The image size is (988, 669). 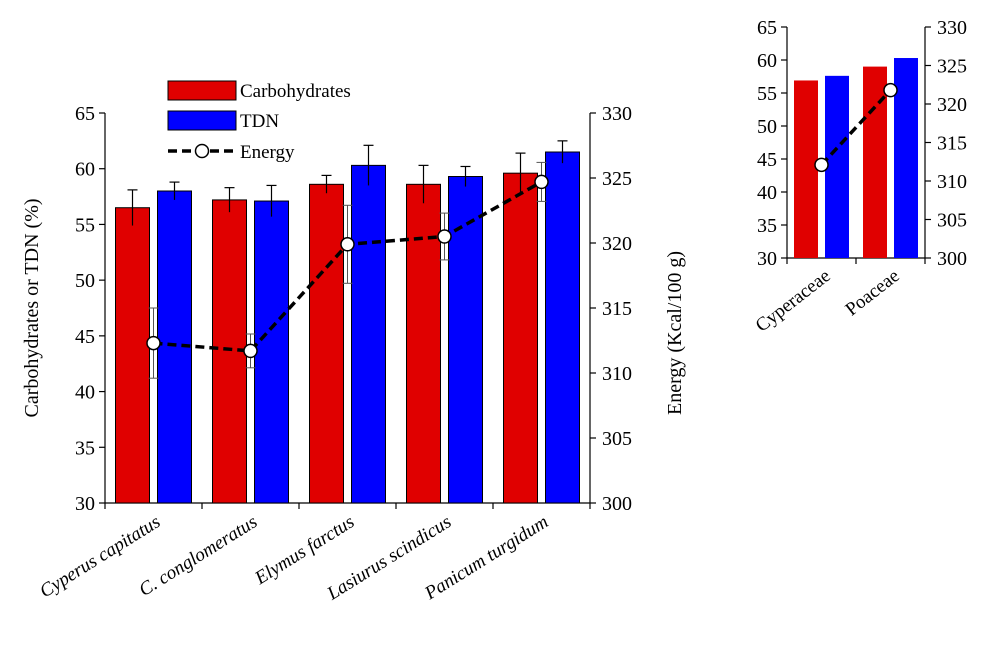 What do you see at coordinates (793, 300) in the screenshot?
I see `category-label: Cyperaceae` at bounding box center [793, 300].